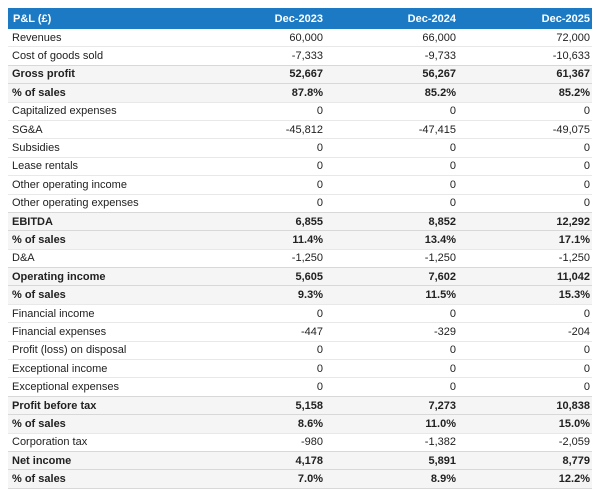 The width and height of the screenshot is (600, 495). I want to click on cell-value: 60,000, so click(306, 37).